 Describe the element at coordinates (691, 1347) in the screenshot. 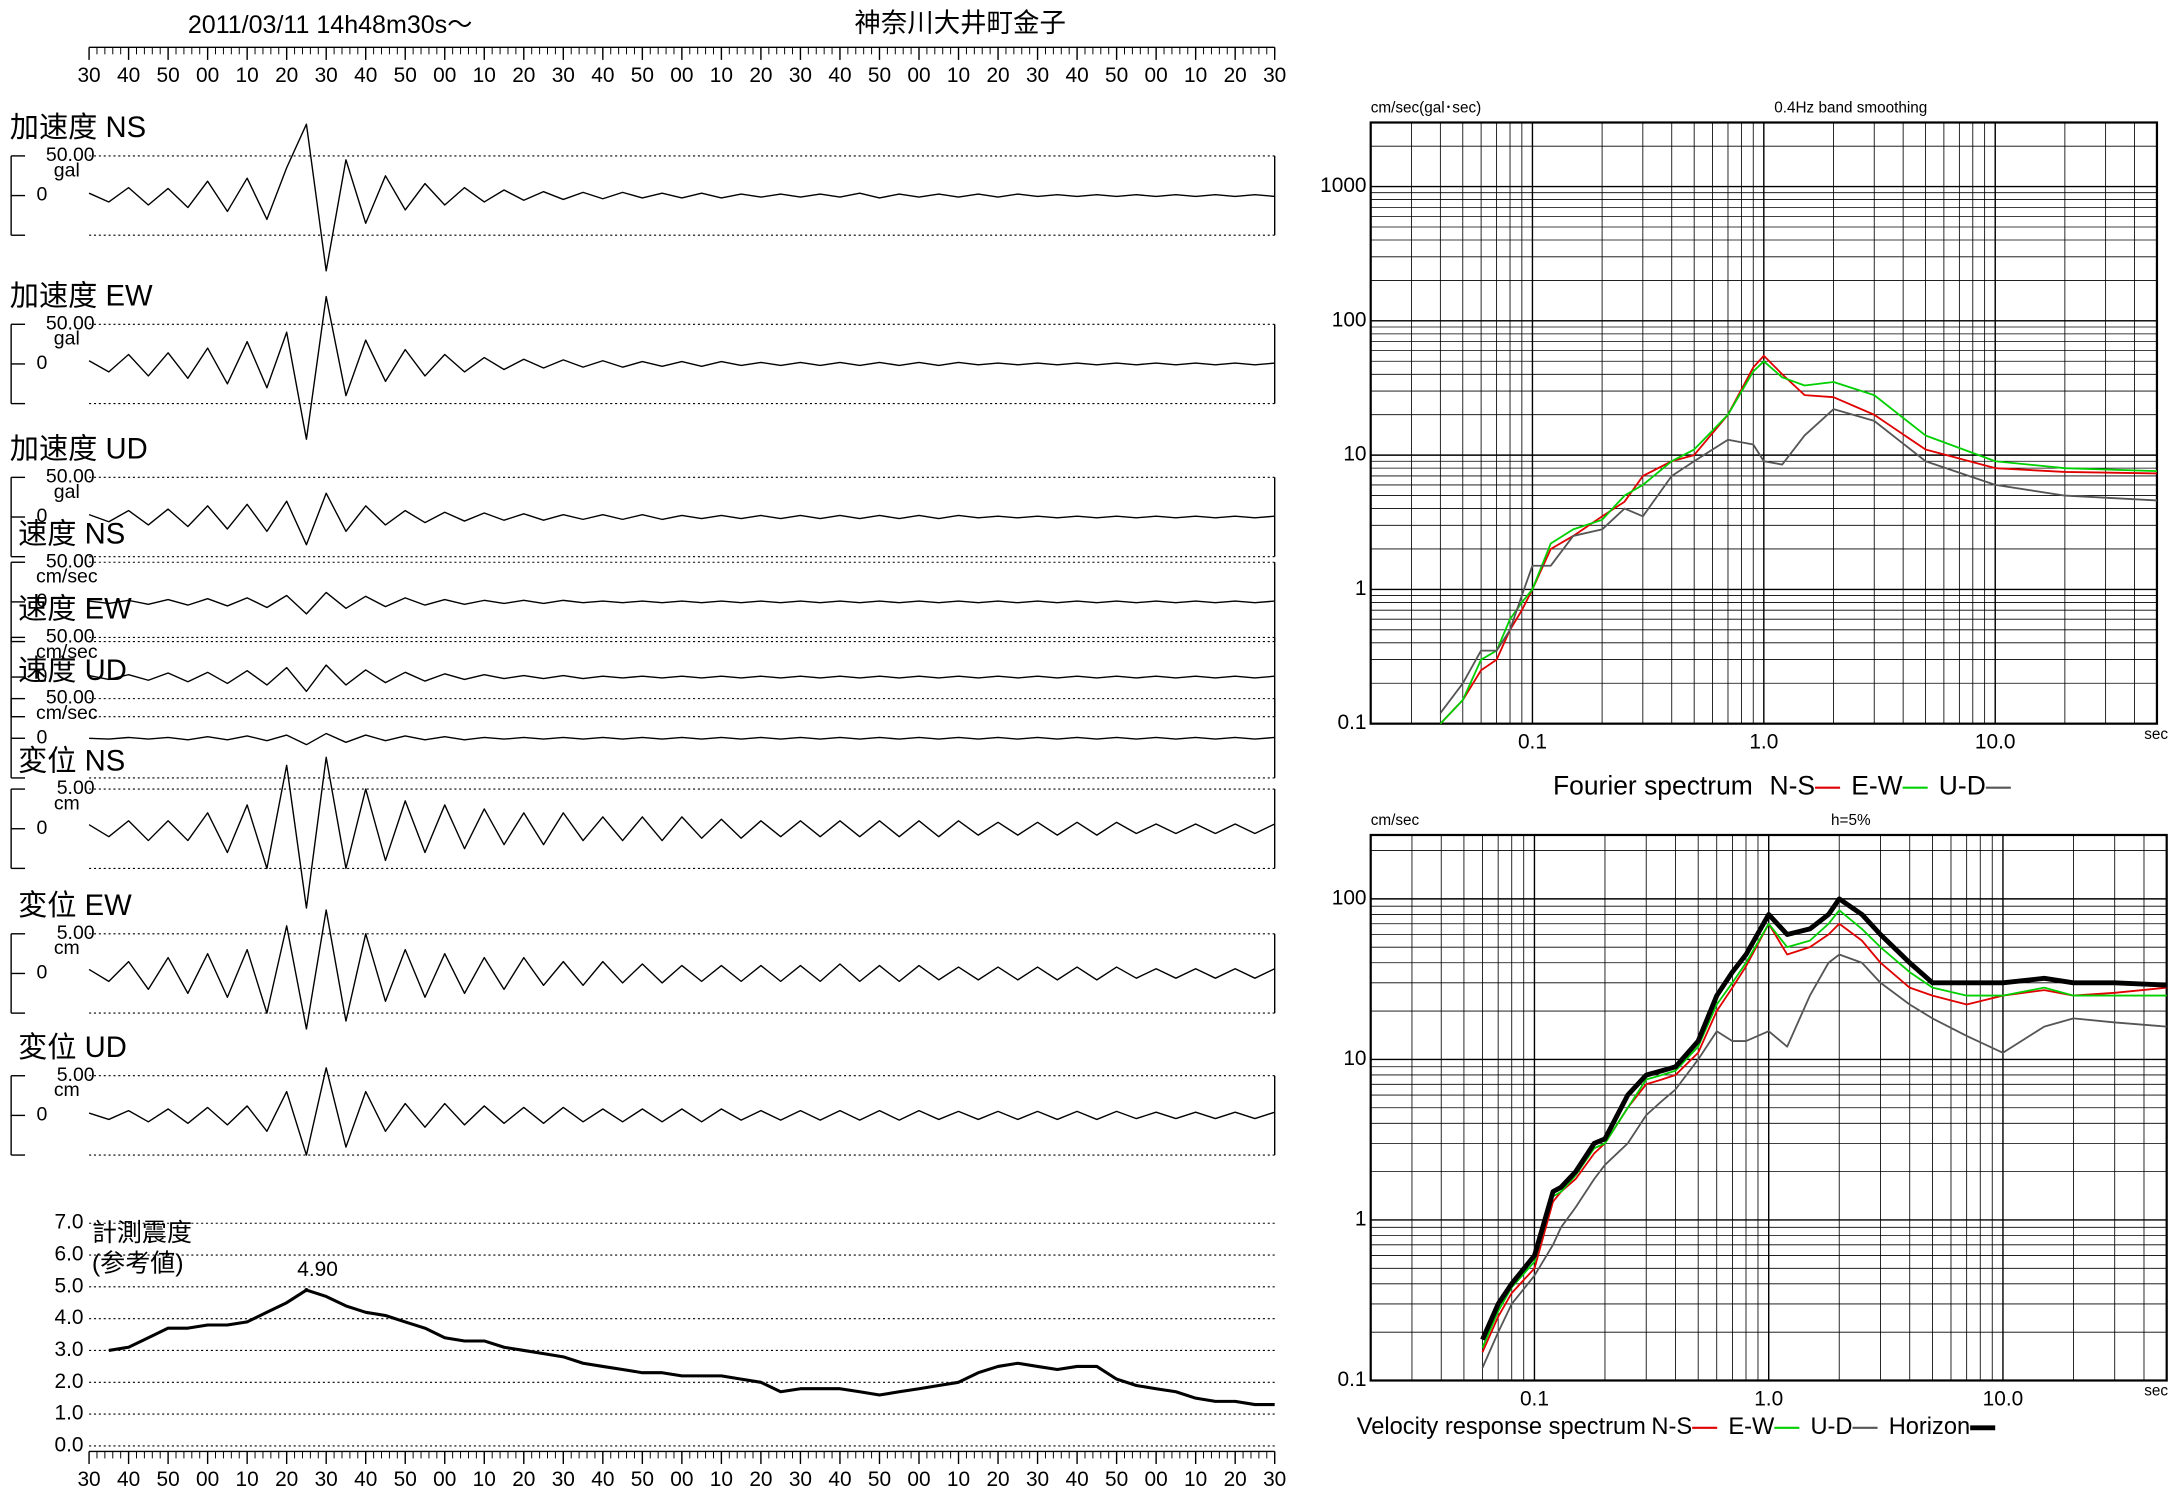

I see `intensity-line` at that location.